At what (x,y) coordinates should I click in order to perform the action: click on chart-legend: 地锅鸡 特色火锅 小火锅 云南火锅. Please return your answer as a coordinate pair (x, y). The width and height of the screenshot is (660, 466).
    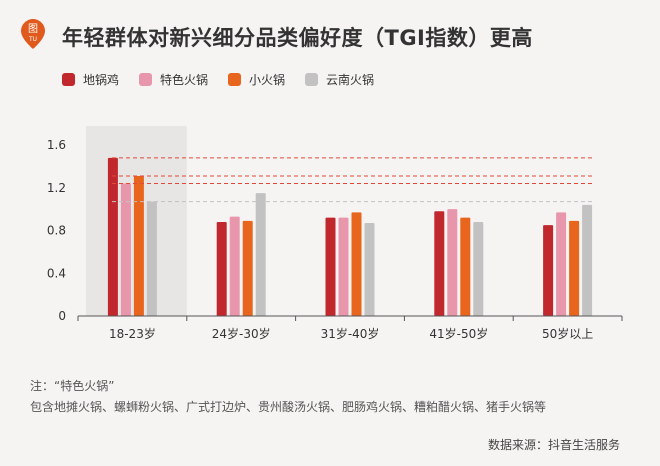
    Looking at the image, I should click on (228, 79).